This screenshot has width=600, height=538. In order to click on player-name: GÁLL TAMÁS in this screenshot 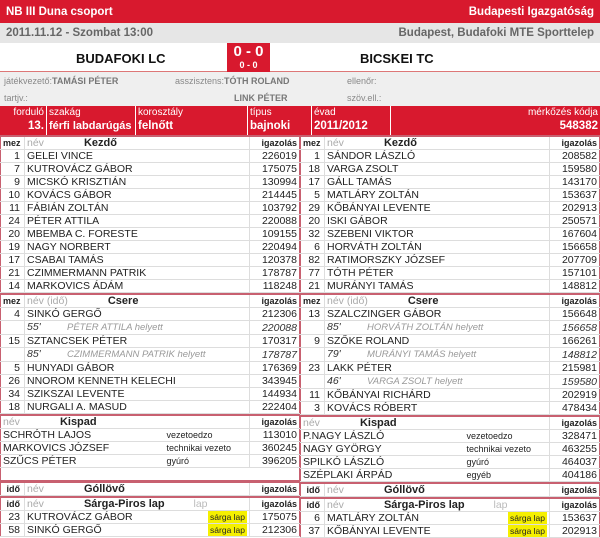, I will do `click(437, 182)`.